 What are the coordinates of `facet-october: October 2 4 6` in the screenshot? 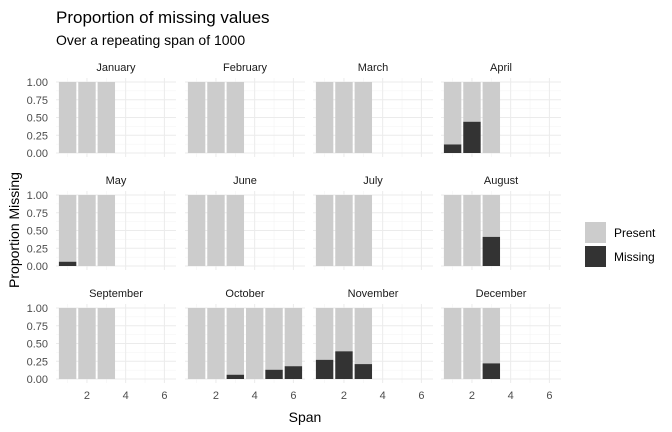 It's located at (245, 345).